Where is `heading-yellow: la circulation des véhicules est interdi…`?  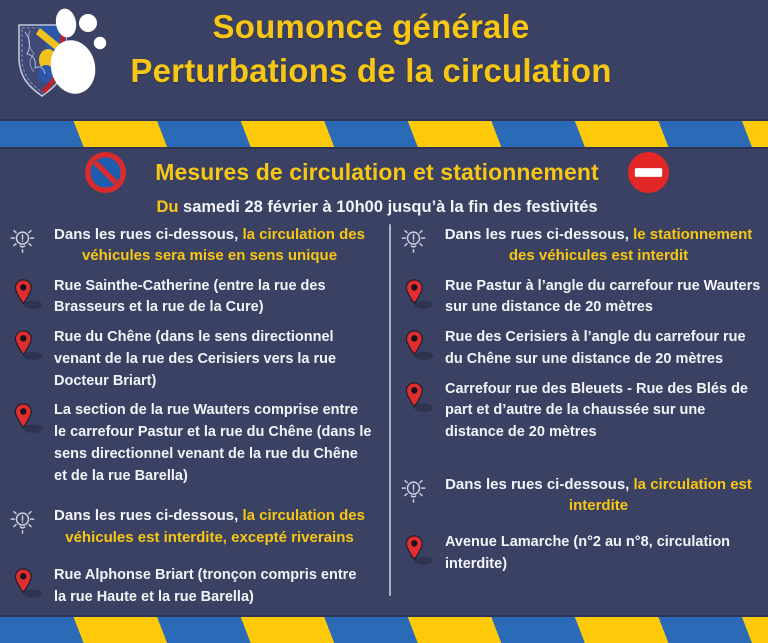
heading-yellow: la circulation des véhicules est interdi… is located at coordinates (215, 526).